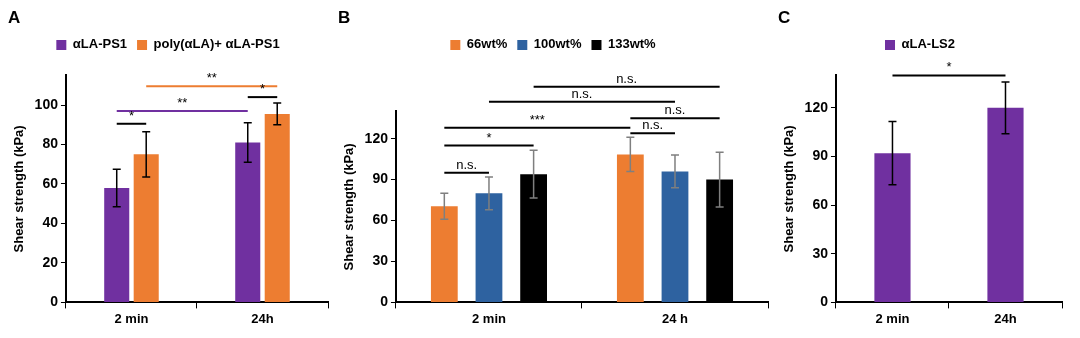 The image size is (1080, 338). I want to click on y-tick-label: 20, so click(50, 261).